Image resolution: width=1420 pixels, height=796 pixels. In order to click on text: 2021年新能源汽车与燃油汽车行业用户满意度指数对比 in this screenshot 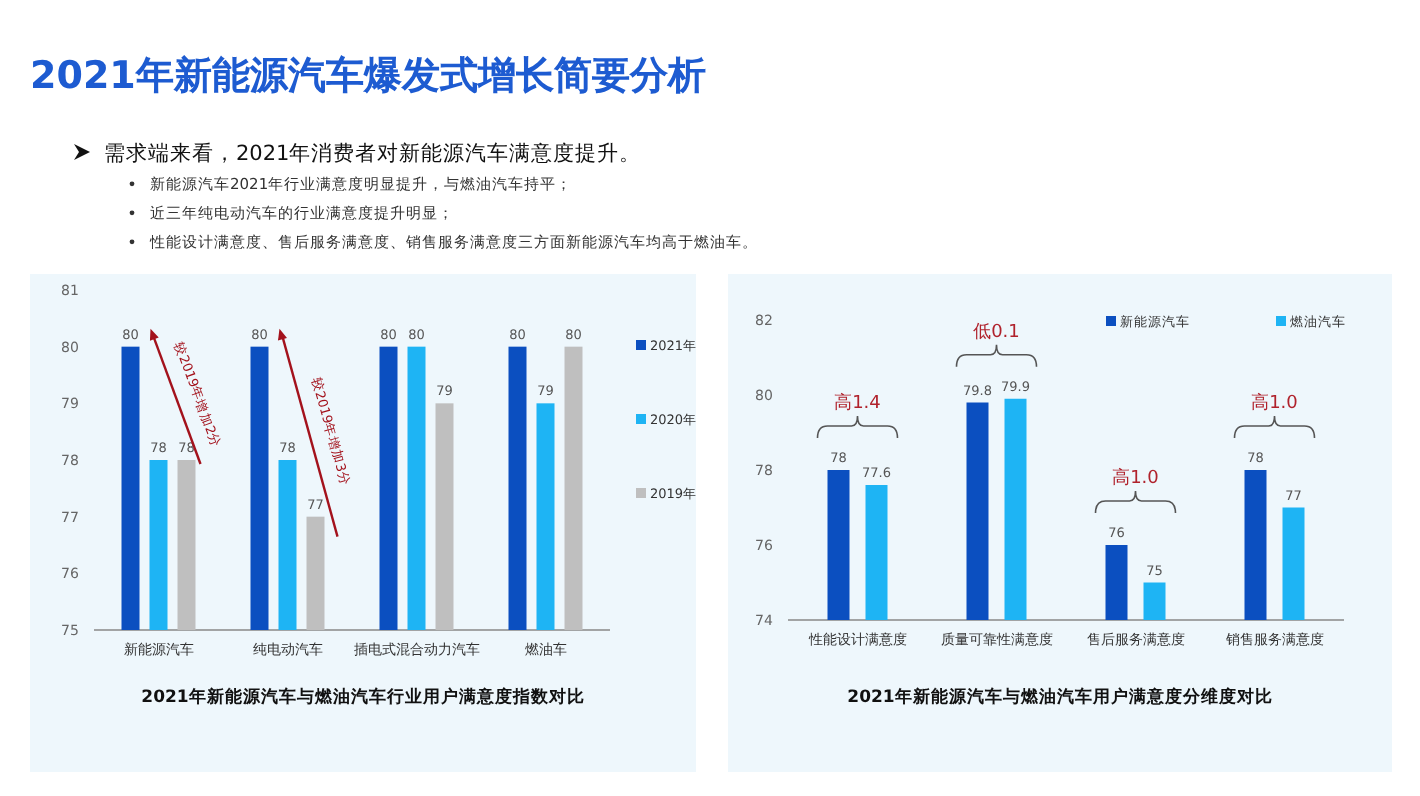, I will do `click(363, 697)`.